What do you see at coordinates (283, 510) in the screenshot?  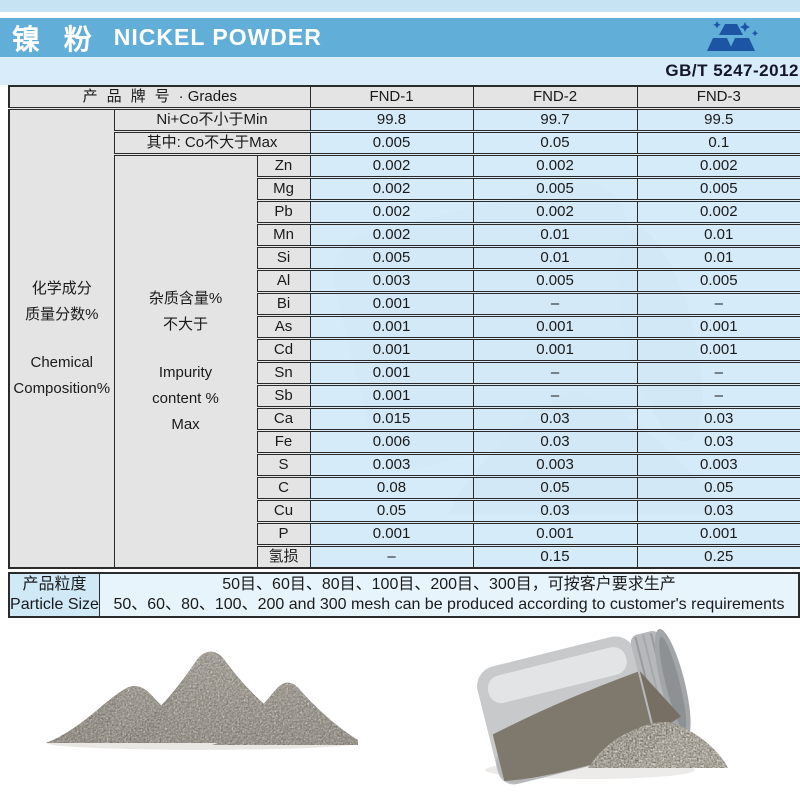 I see `element-label: Cu` at bounding box center [283, 510].